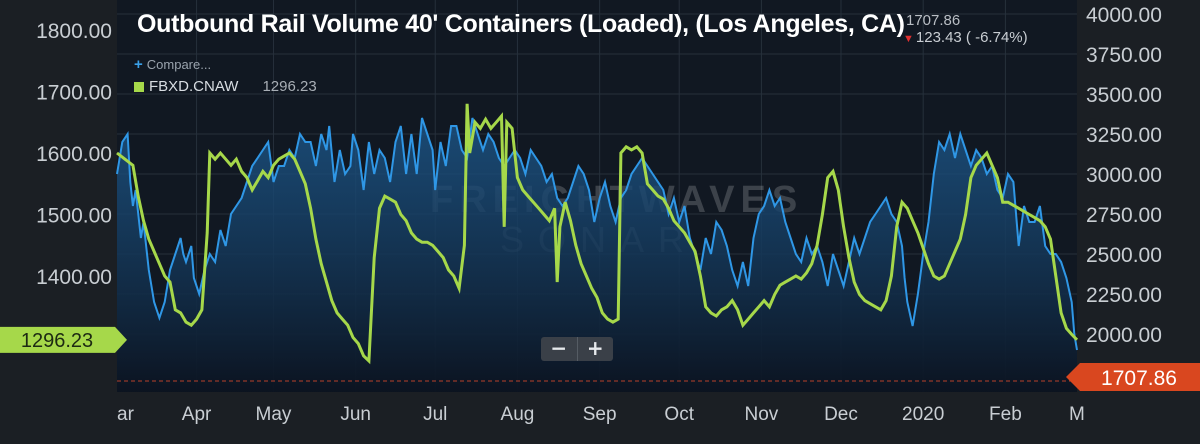 The width and height of the screenshot is (1200, 444). I want to click on right-value-marker-label: 1707.86, so click(1139, 378).